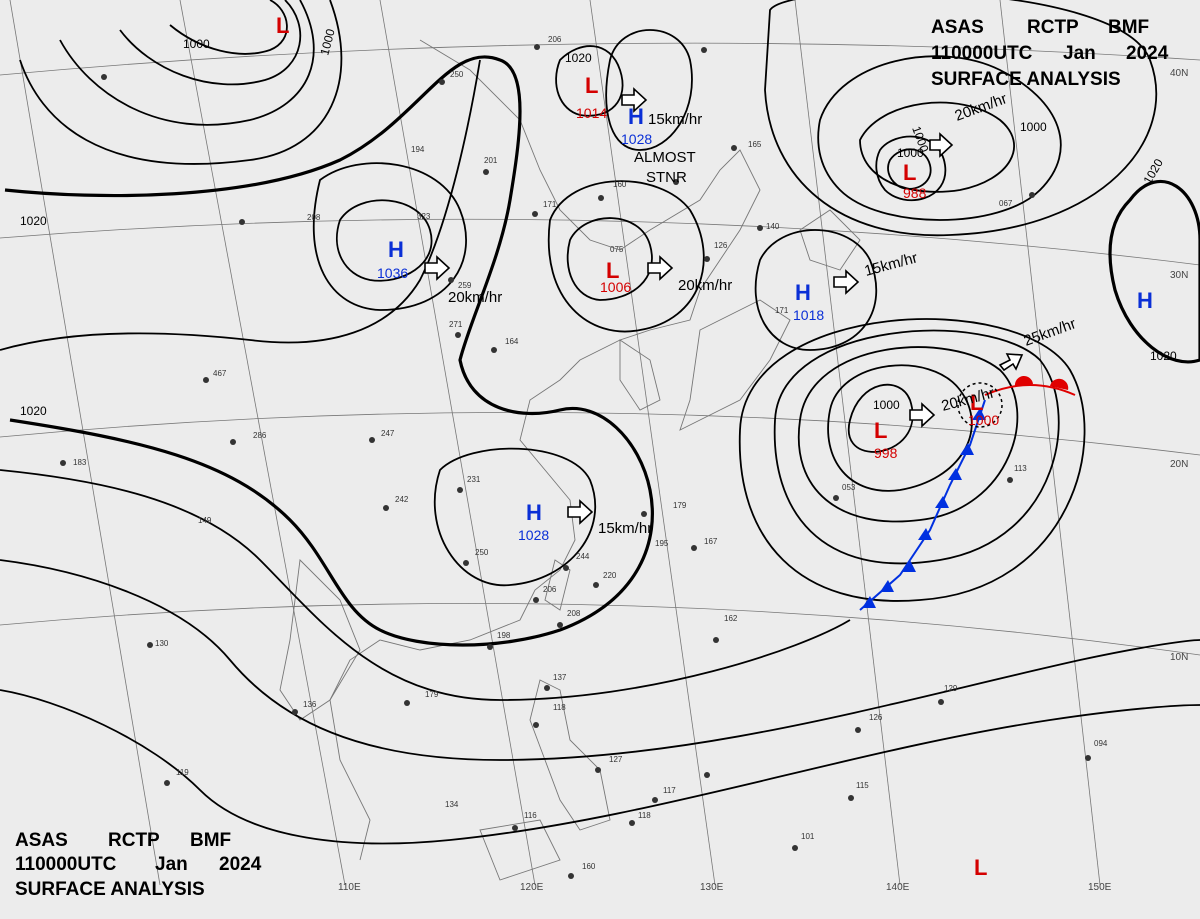  I want to click on station-value: 271, so click(456, 324).